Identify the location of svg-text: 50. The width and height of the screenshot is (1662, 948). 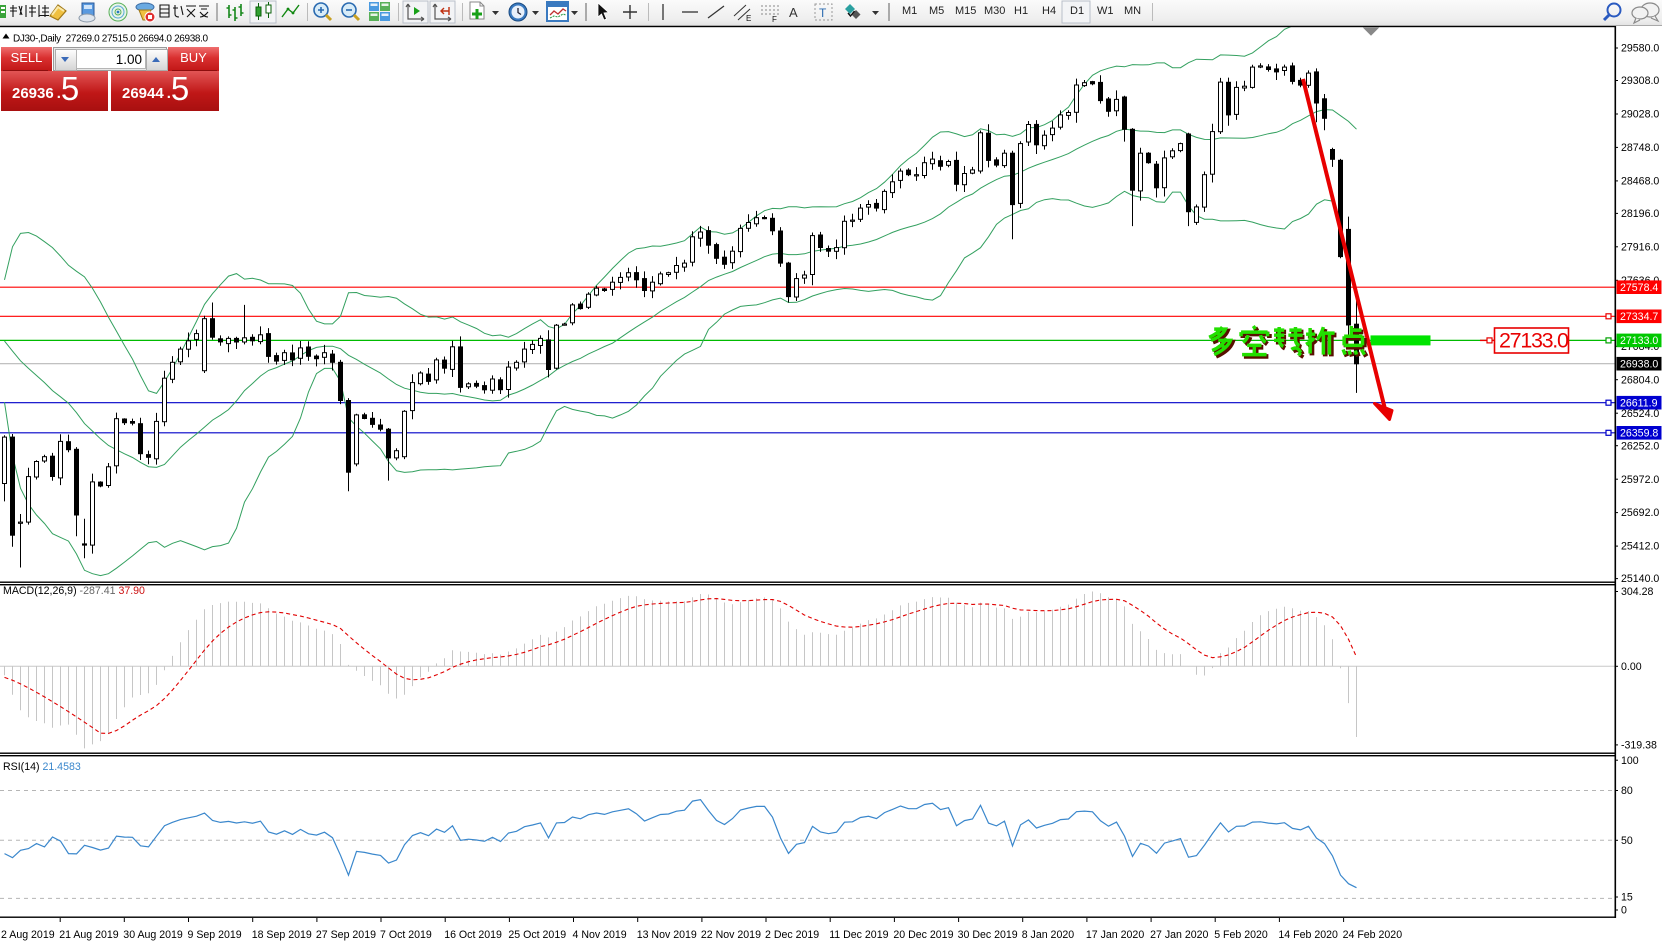
(1627, 841).